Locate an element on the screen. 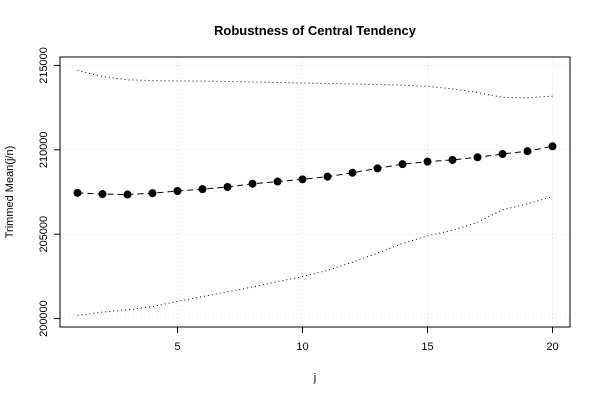  x-axis-label: j is located at coordinates (314, 378).